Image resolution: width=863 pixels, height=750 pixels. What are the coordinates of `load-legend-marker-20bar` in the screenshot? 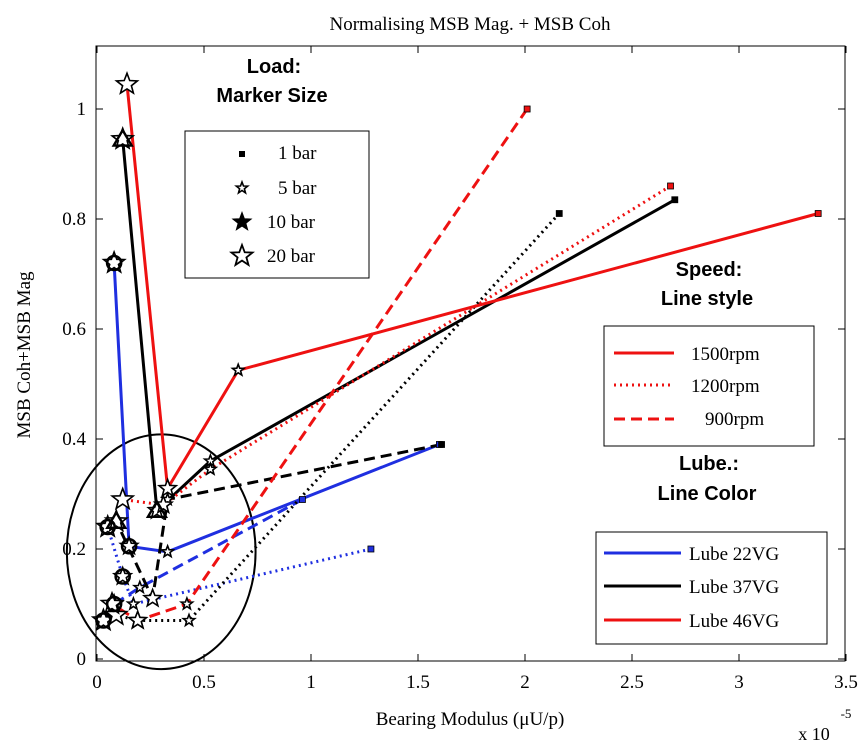 It's located at (242, 254).